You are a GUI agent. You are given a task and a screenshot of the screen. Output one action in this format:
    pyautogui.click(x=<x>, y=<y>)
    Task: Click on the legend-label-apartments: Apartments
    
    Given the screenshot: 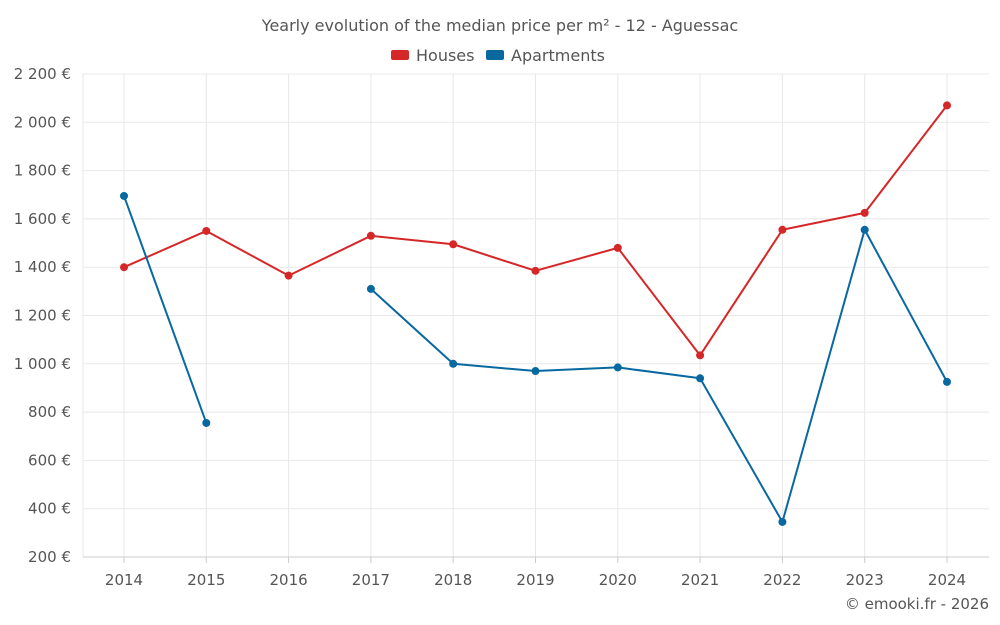 What is the action you would take?
    pyautogui.click(x=558, y=55)
    